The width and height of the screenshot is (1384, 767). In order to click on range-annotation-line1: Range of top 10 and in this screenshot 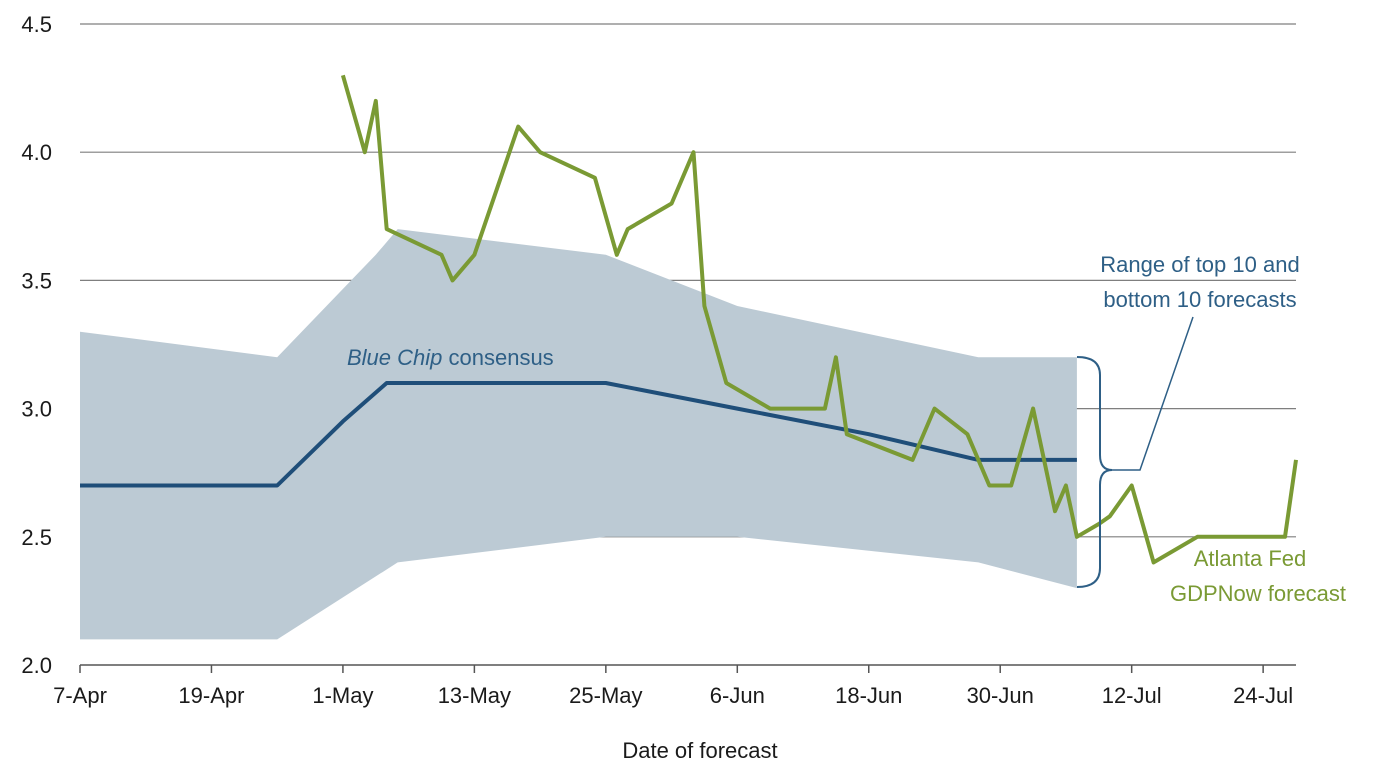, I will do `click(1199, 264)`.